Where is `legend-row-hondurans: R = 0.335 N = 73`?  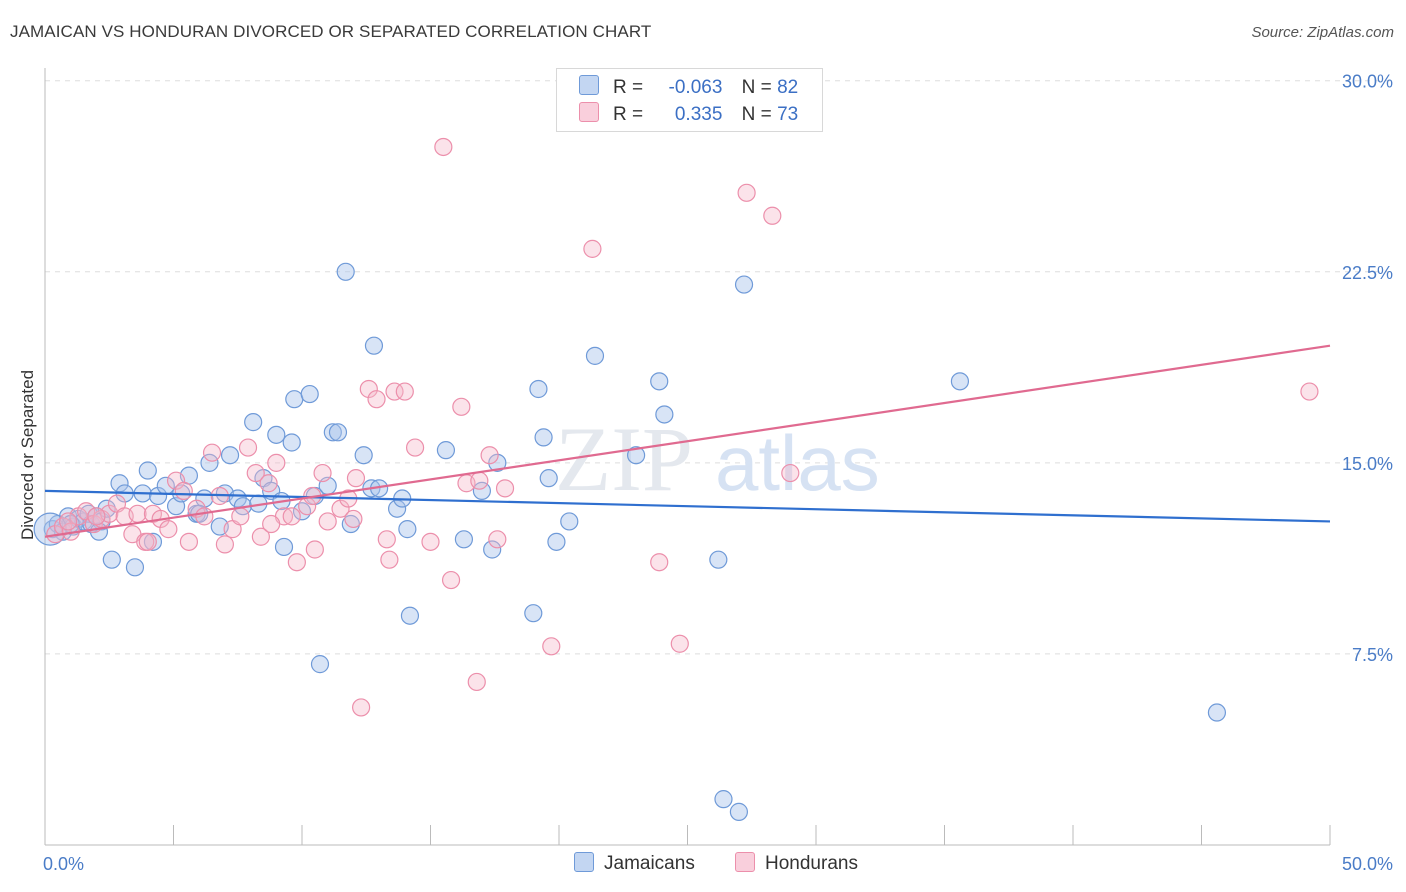 legend-row-hondurans: R = 0.335 N = 73 is located at coordinates (688, 114).